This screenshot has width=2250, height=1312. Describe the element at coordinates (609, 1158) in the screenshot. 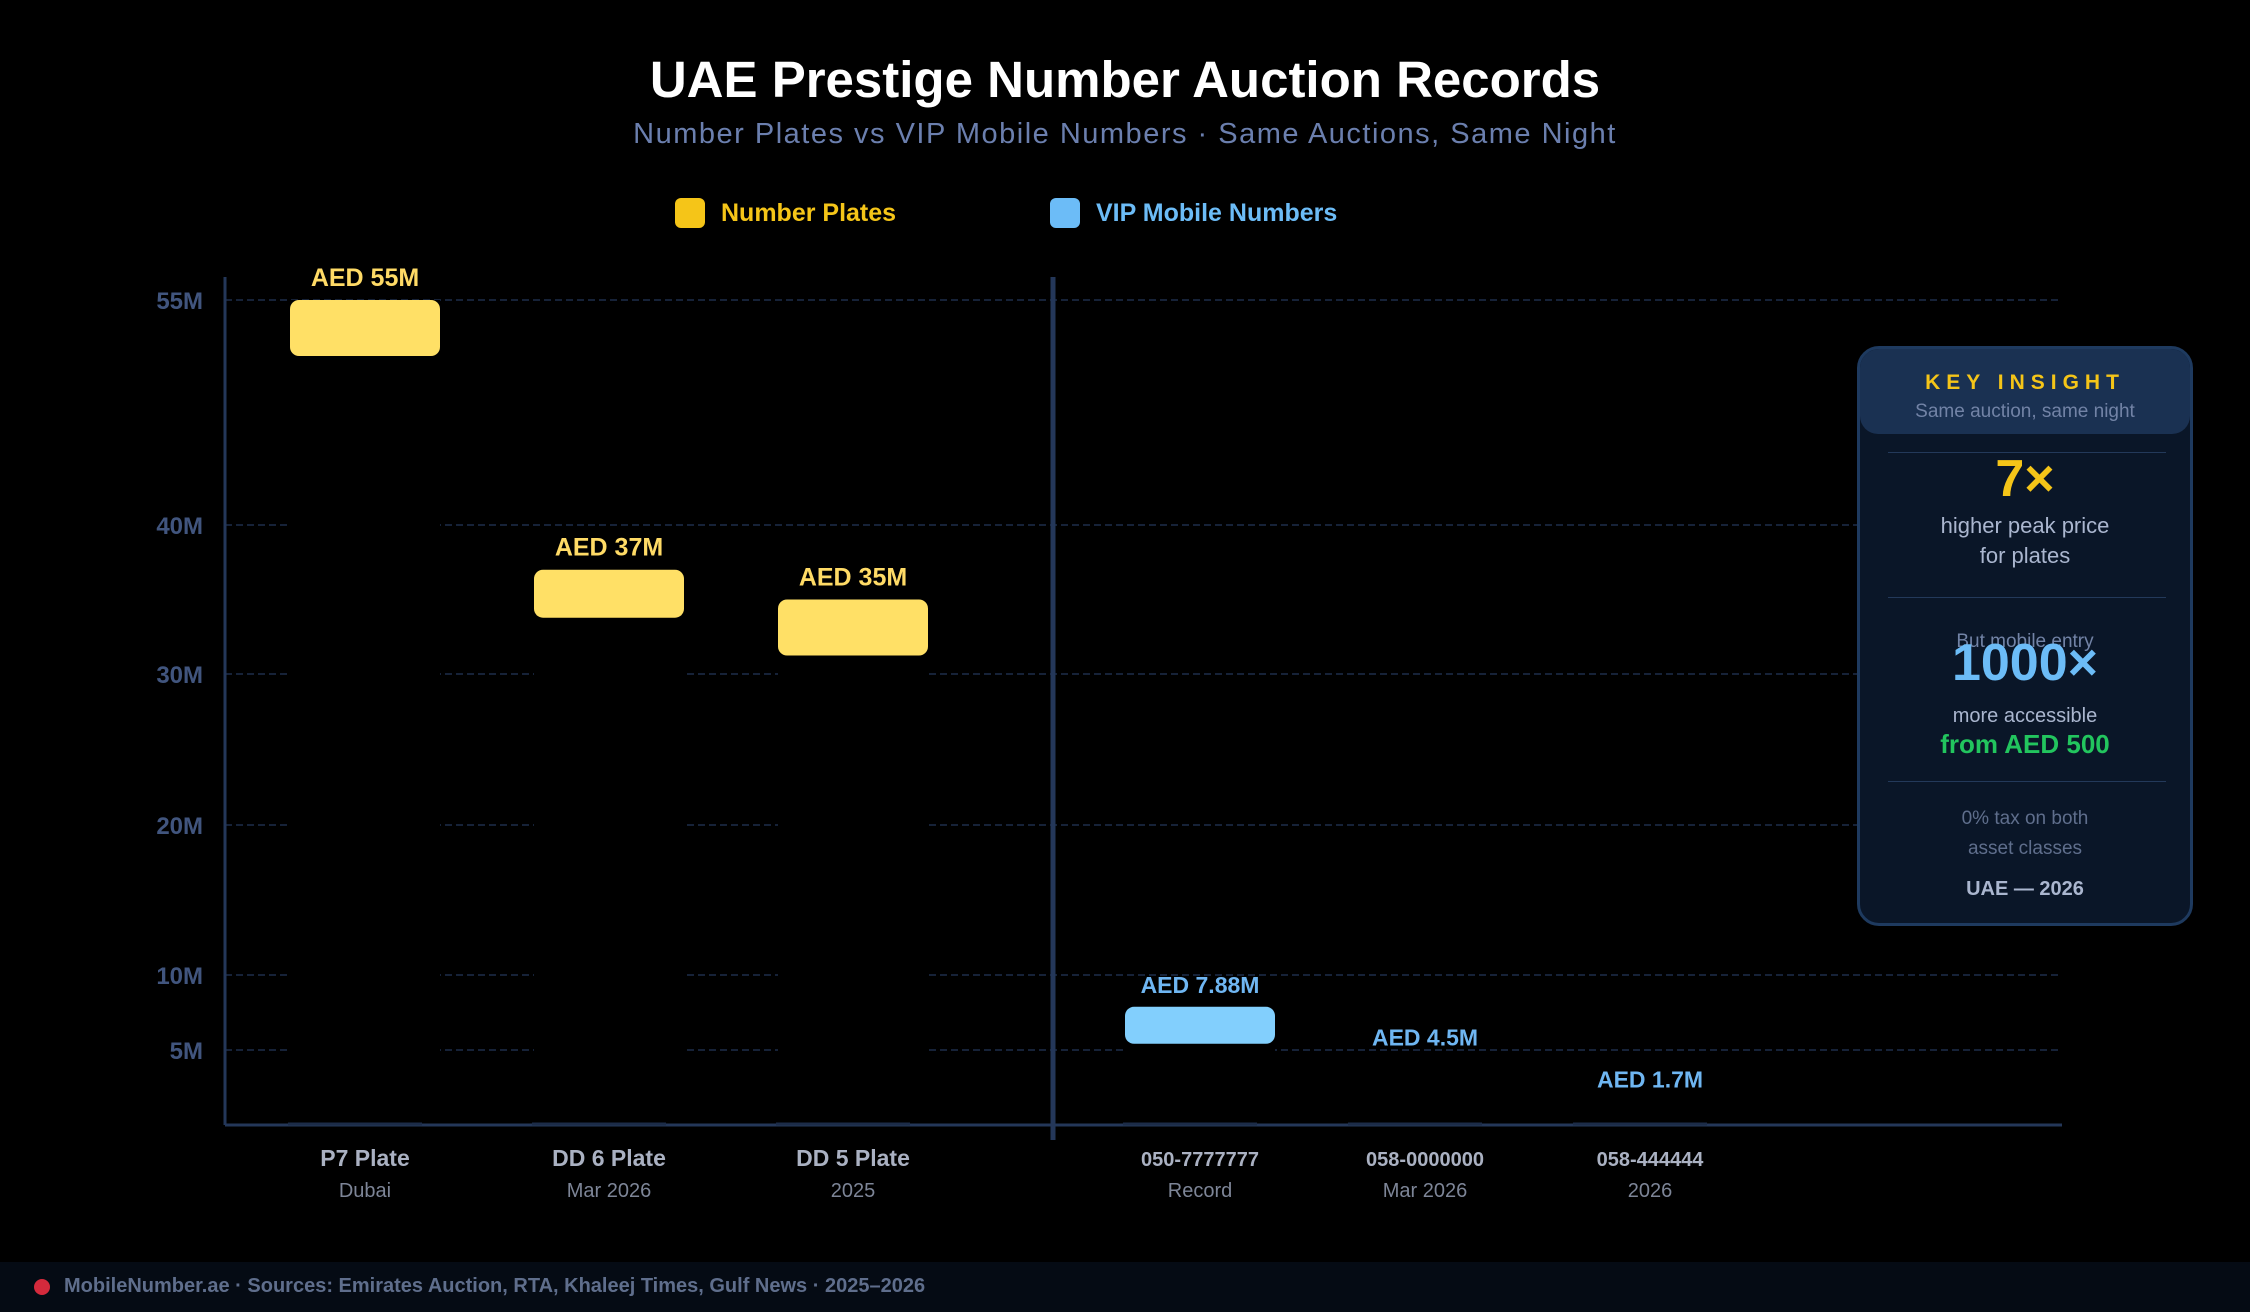

I see `category-label: DD 6 Plate` at that location.